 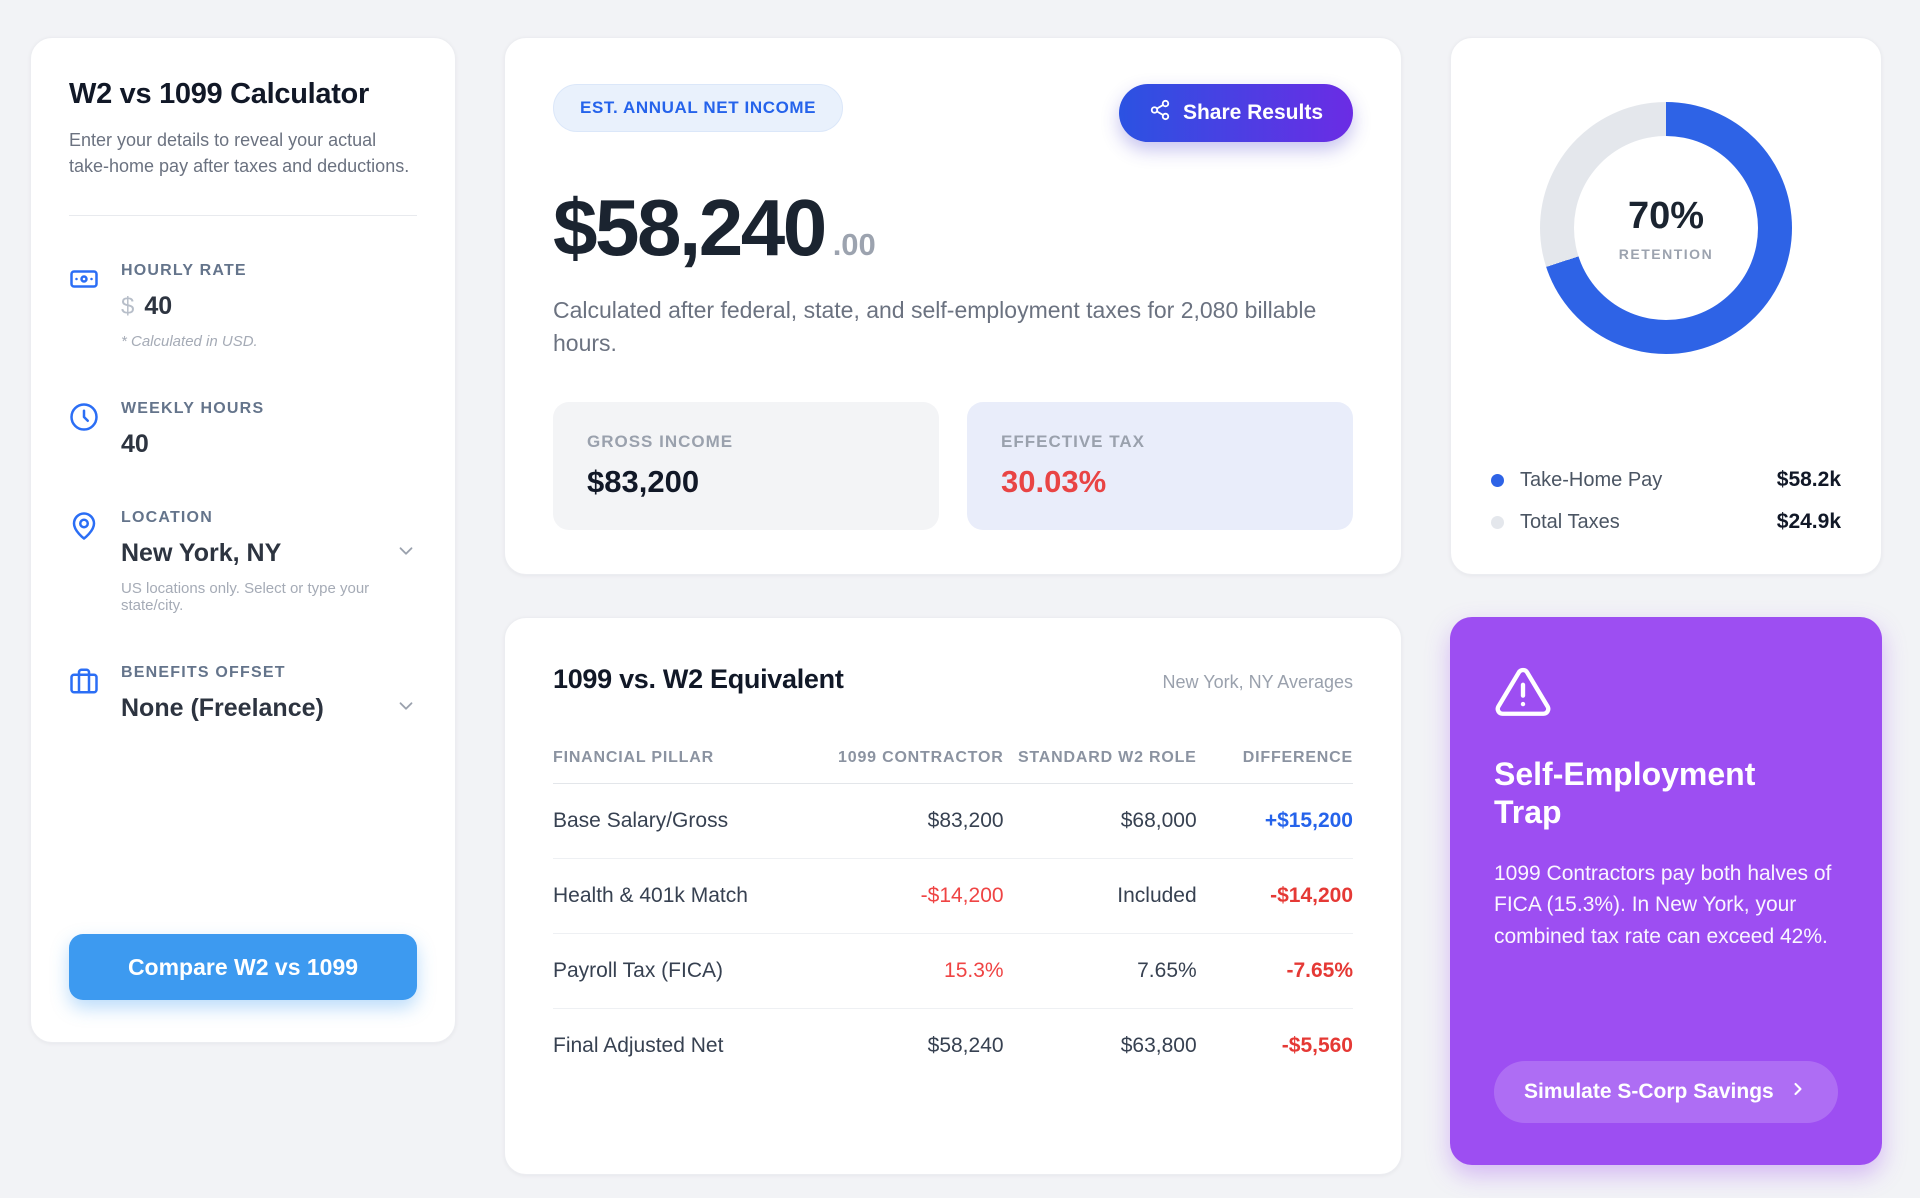 I want to click on share-results-button: Share Results, so click(x=1235, y=113).